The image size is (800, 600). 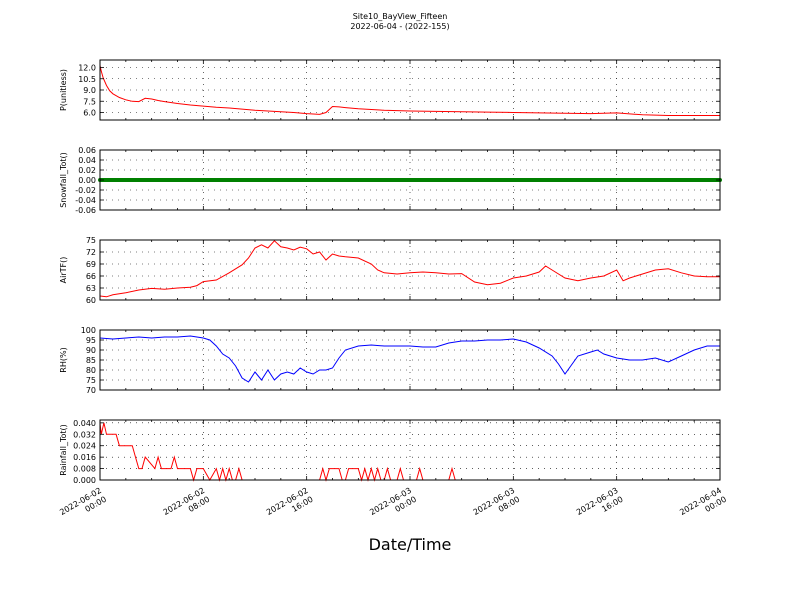 I want to click on y-tick-label: 0.000, so click(x=84, y=480).